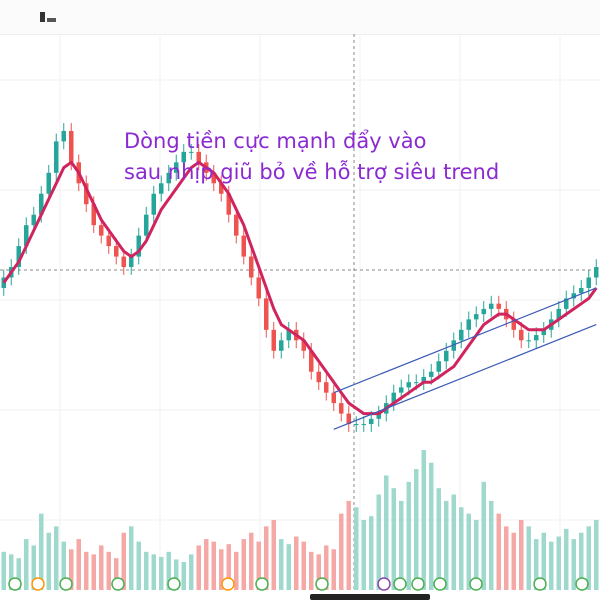  I want to click on time-axis-strip, so click(300, 596).